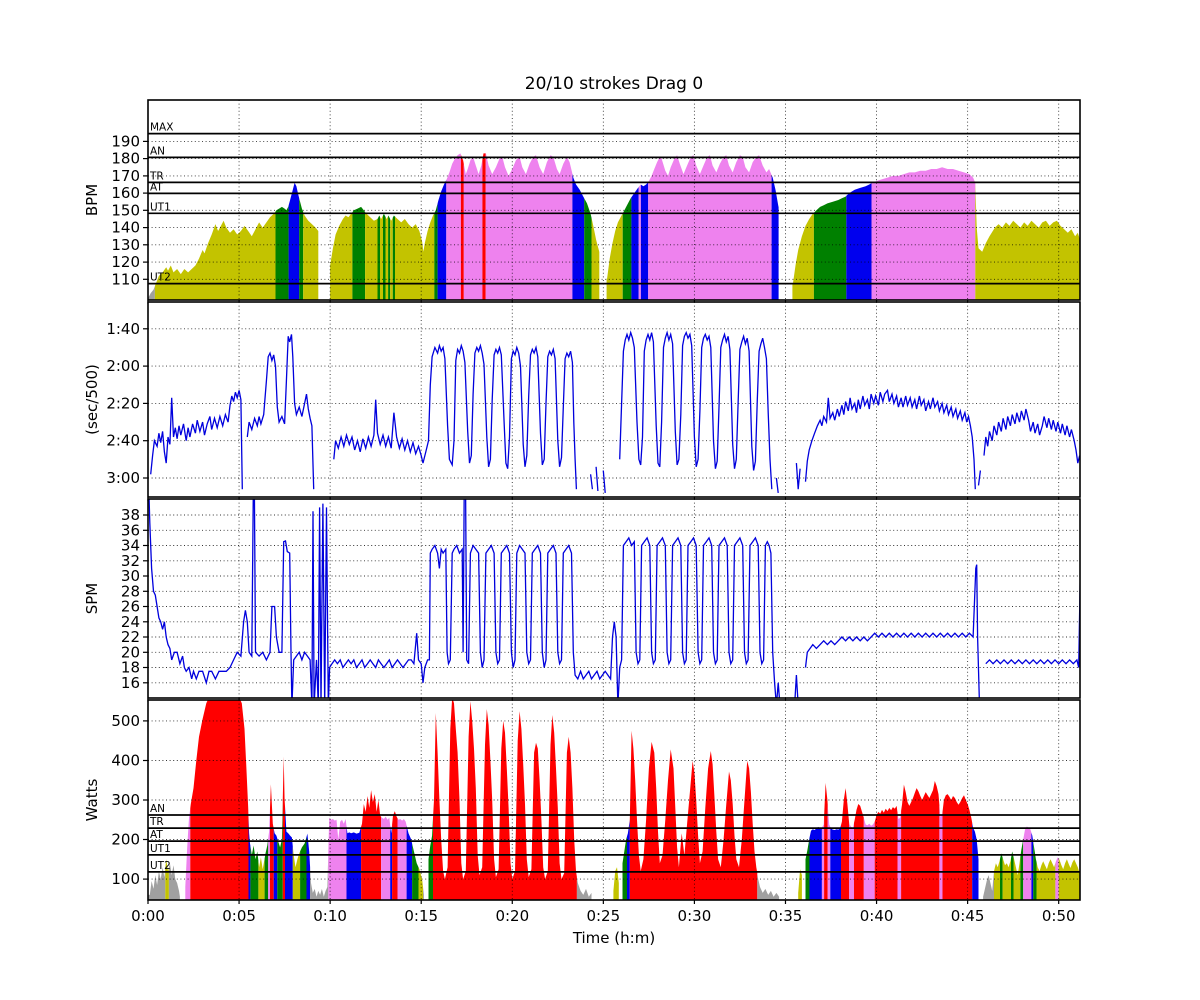  I want to click on x-tick-label: 0:40, so click(877, 916).